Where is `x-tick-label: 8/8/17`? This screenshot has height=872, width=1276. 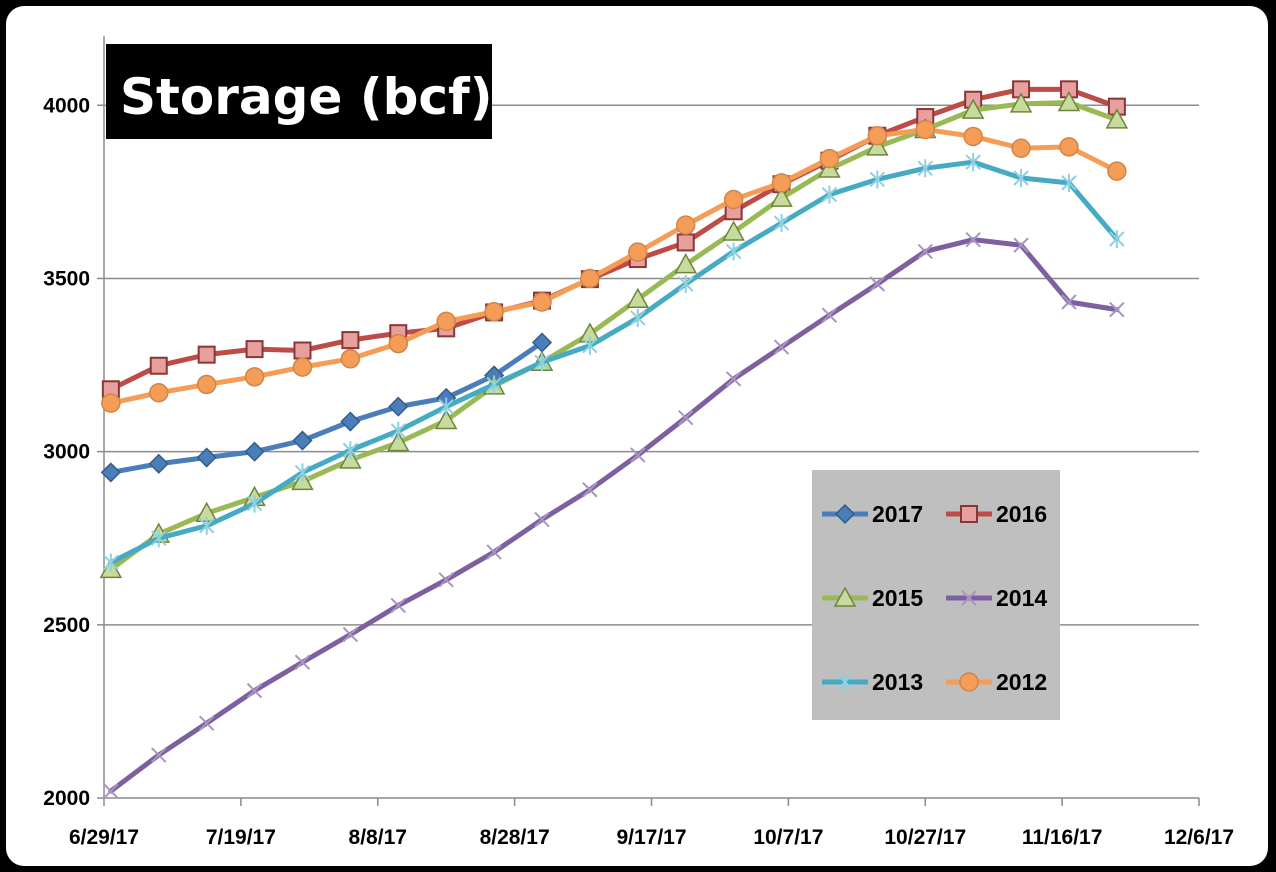
x-tick-label: 8/8/17 is located at coordinates (378, 837).